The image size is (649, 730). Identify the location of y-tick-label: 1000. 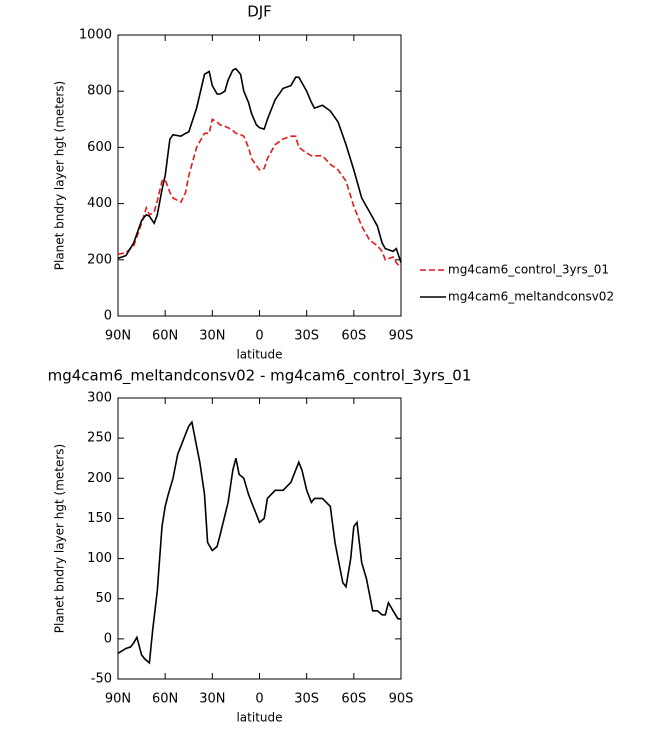
(95, 35).